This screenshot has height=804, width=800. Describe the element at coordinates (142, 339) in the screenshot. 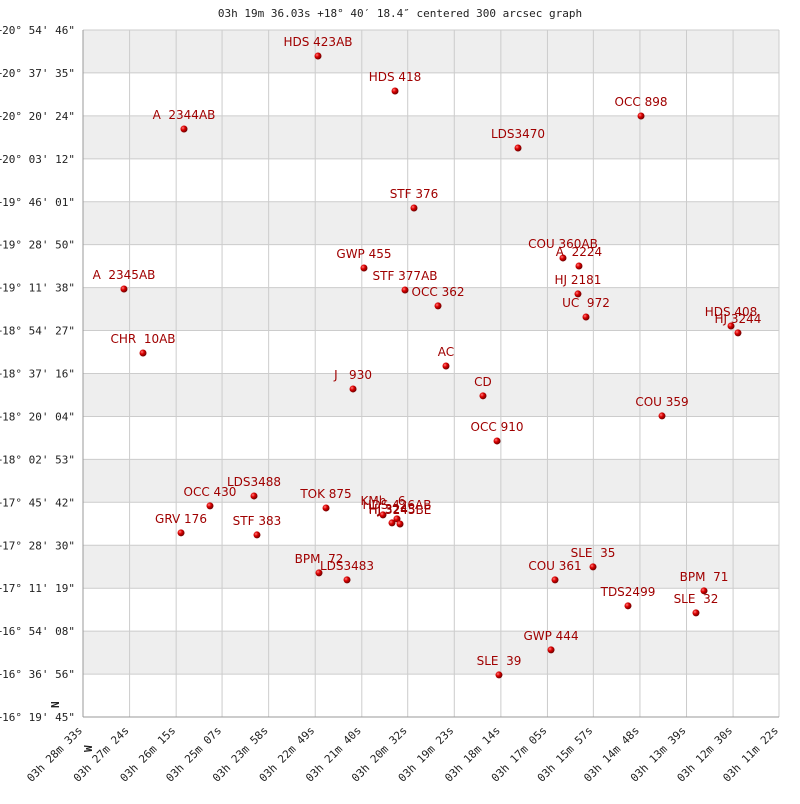

I see `star-label: CHR 10AB` at that location.